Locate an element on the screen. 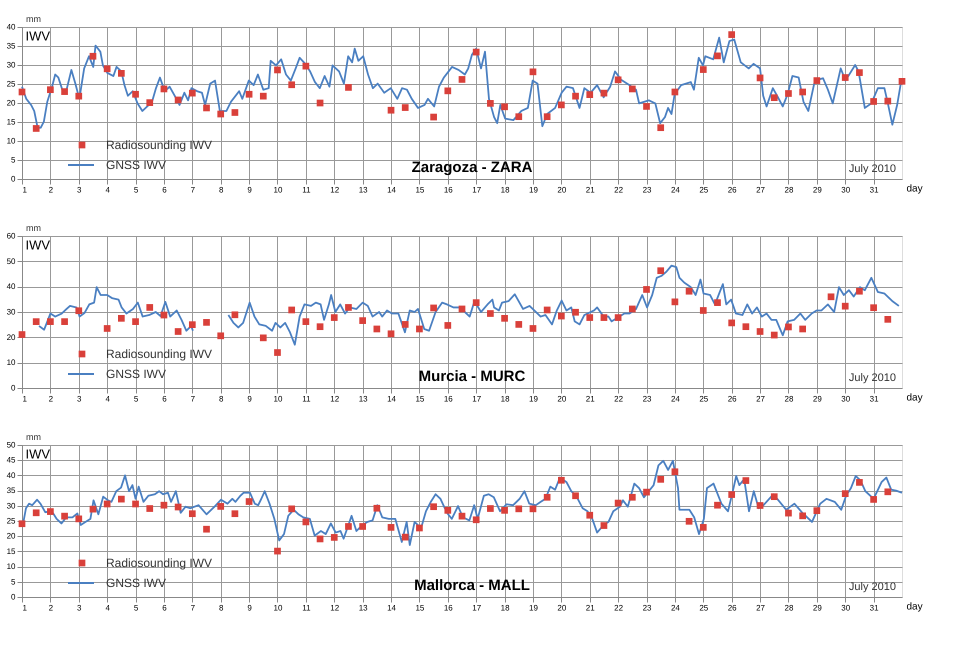  x-tick-label: 3 is located at coordinates (79, 608).